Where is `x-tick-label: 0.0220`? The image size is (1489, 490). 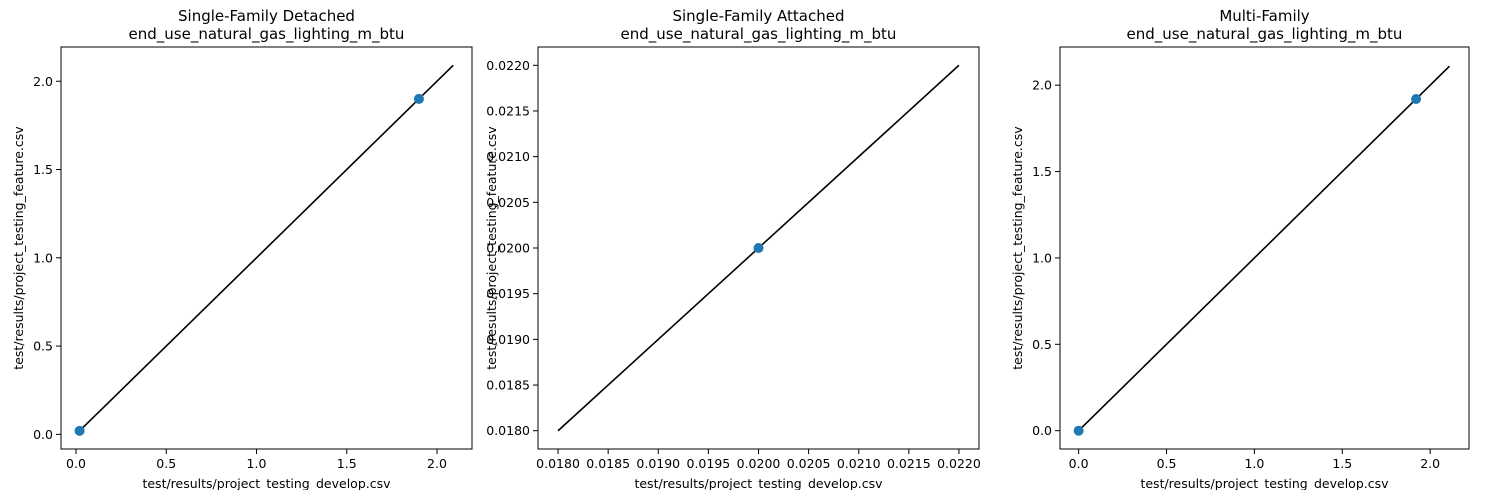
x-tick-label: 0.0220 is located at coordinates (959, 463).